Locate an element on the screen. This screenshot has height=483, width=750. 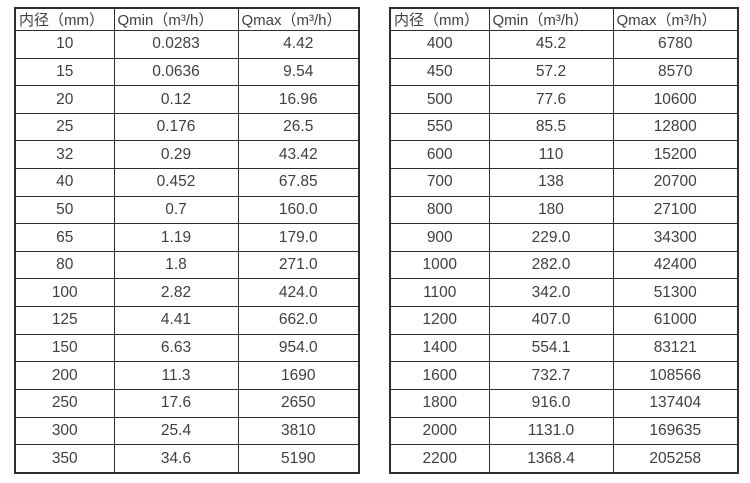
qmax-cell: 179.0 is located at coordinates (298, 237).